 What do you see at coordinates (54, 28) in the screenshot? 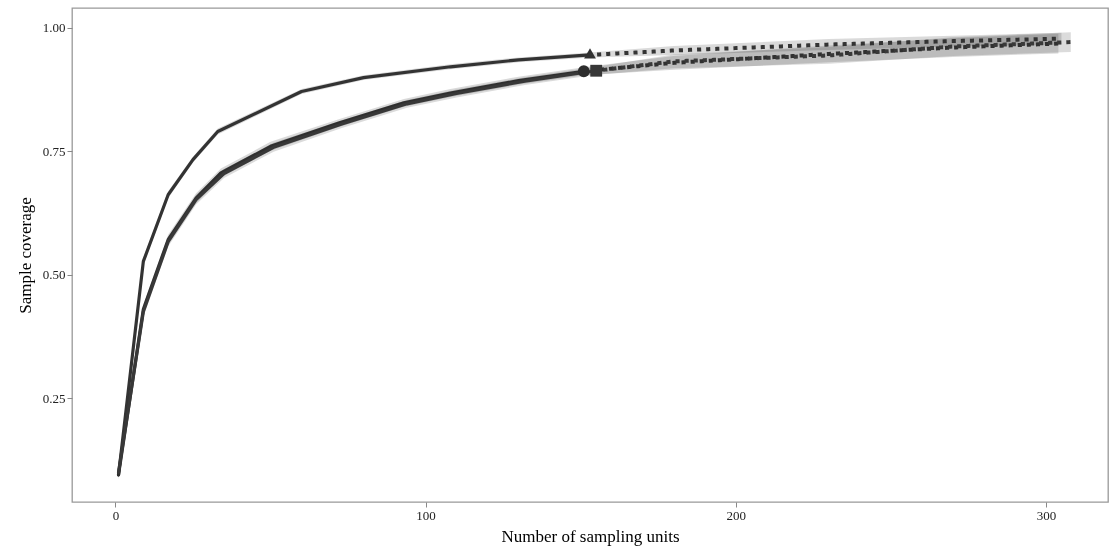
I see `y-tick-label: 1.00` at bounding box center [54, 28].